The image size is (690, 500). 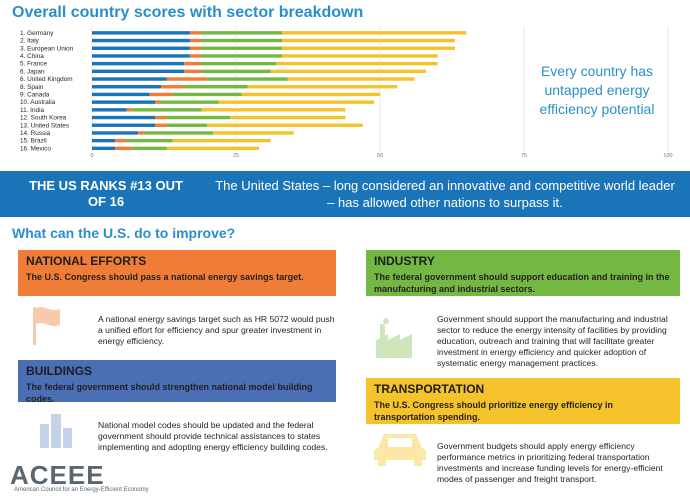 What do you see at coordinates (46, 325) in the screenshot?
I see `flag-icon` at bounding box center [46, 325].